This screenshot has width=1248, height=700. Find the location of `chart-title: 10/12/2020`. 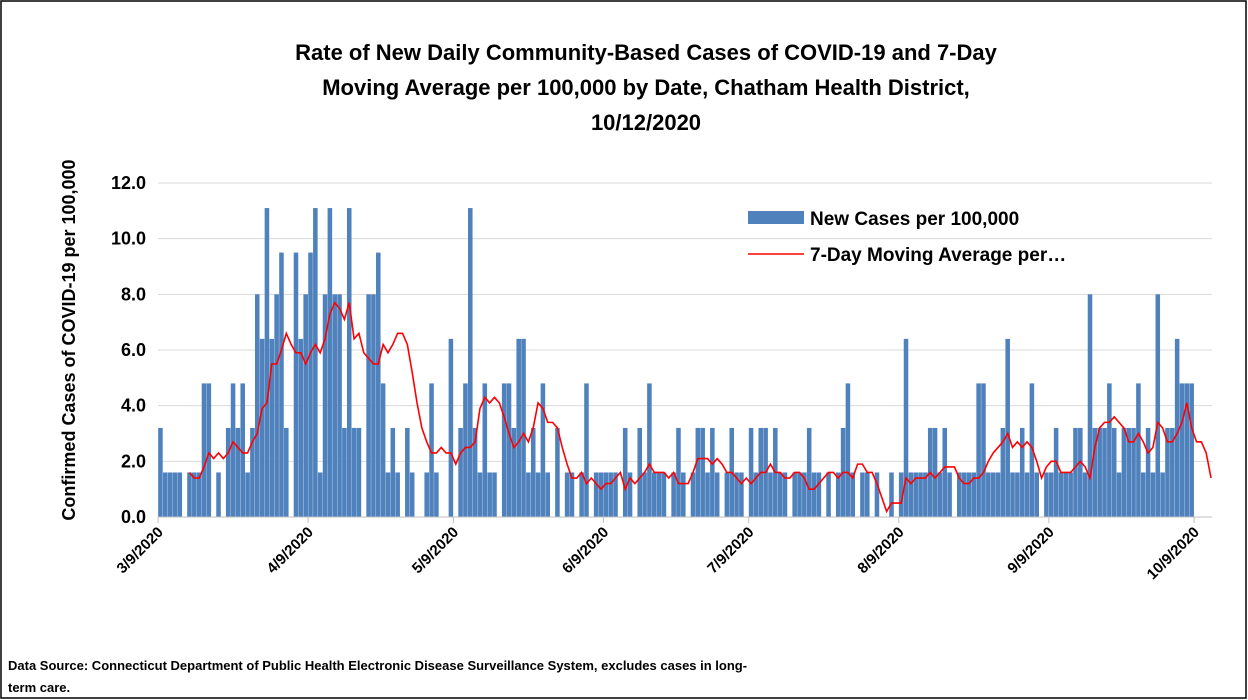

chart-title: 10/12/2020 is located at coordinates (646, 122).